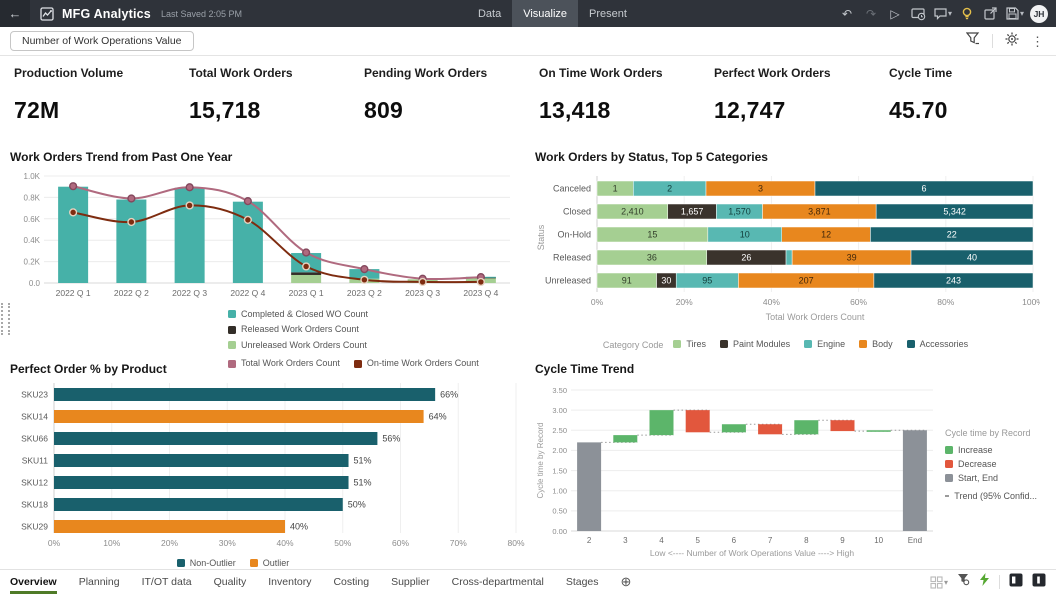 The image size is (1056, 594). Describe the element at coordinates (626, 95) in the screenshot. I see `kpi-on-time-work-orders: On Time Work Orders 13,418` at that location.